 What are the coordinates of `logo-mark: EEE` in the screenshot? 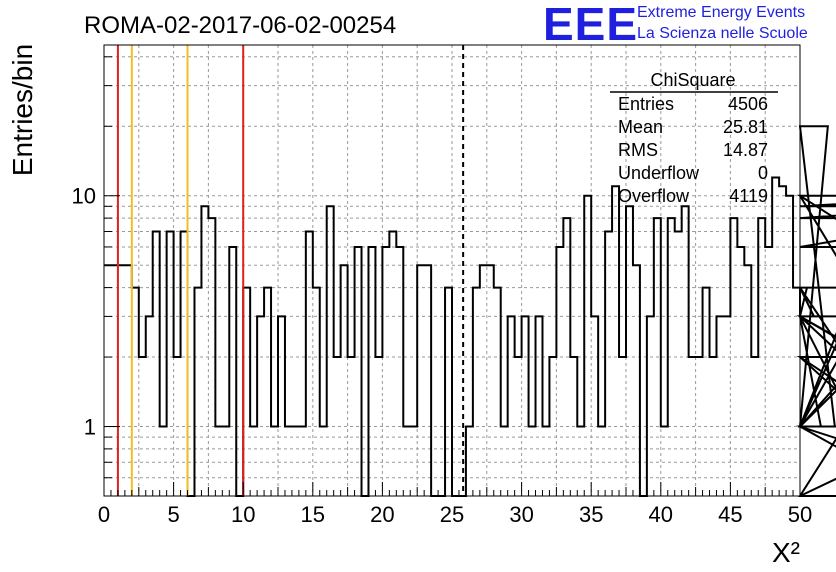 It's located at (590, 25).